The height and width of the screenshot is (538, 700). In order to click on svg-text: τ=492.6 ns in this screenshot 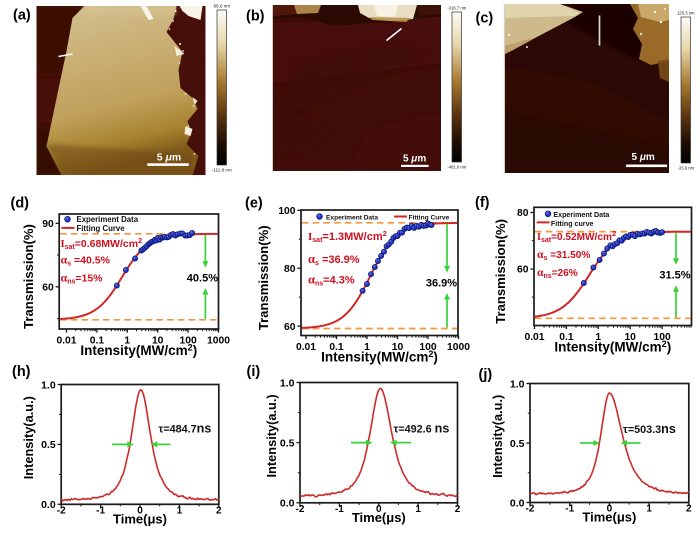, I will do `click(422, 428)`.